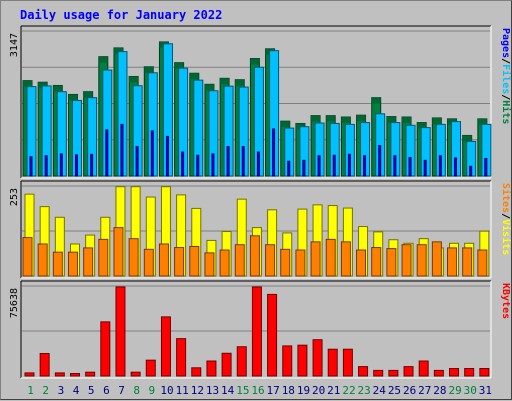  Describe the element at coordinates (273, 390) in the screenshot. I see `x-tick-label-17: 17` at that location.